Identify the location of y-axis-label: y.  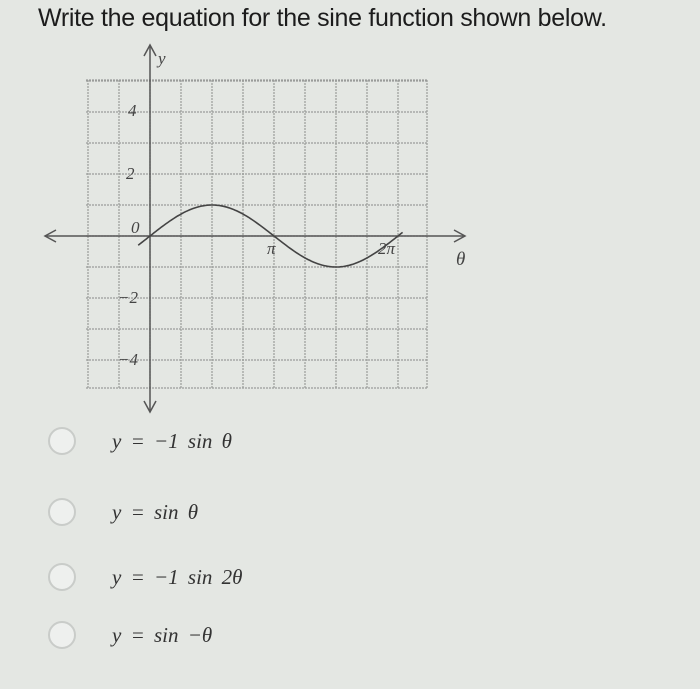
(161, 58).